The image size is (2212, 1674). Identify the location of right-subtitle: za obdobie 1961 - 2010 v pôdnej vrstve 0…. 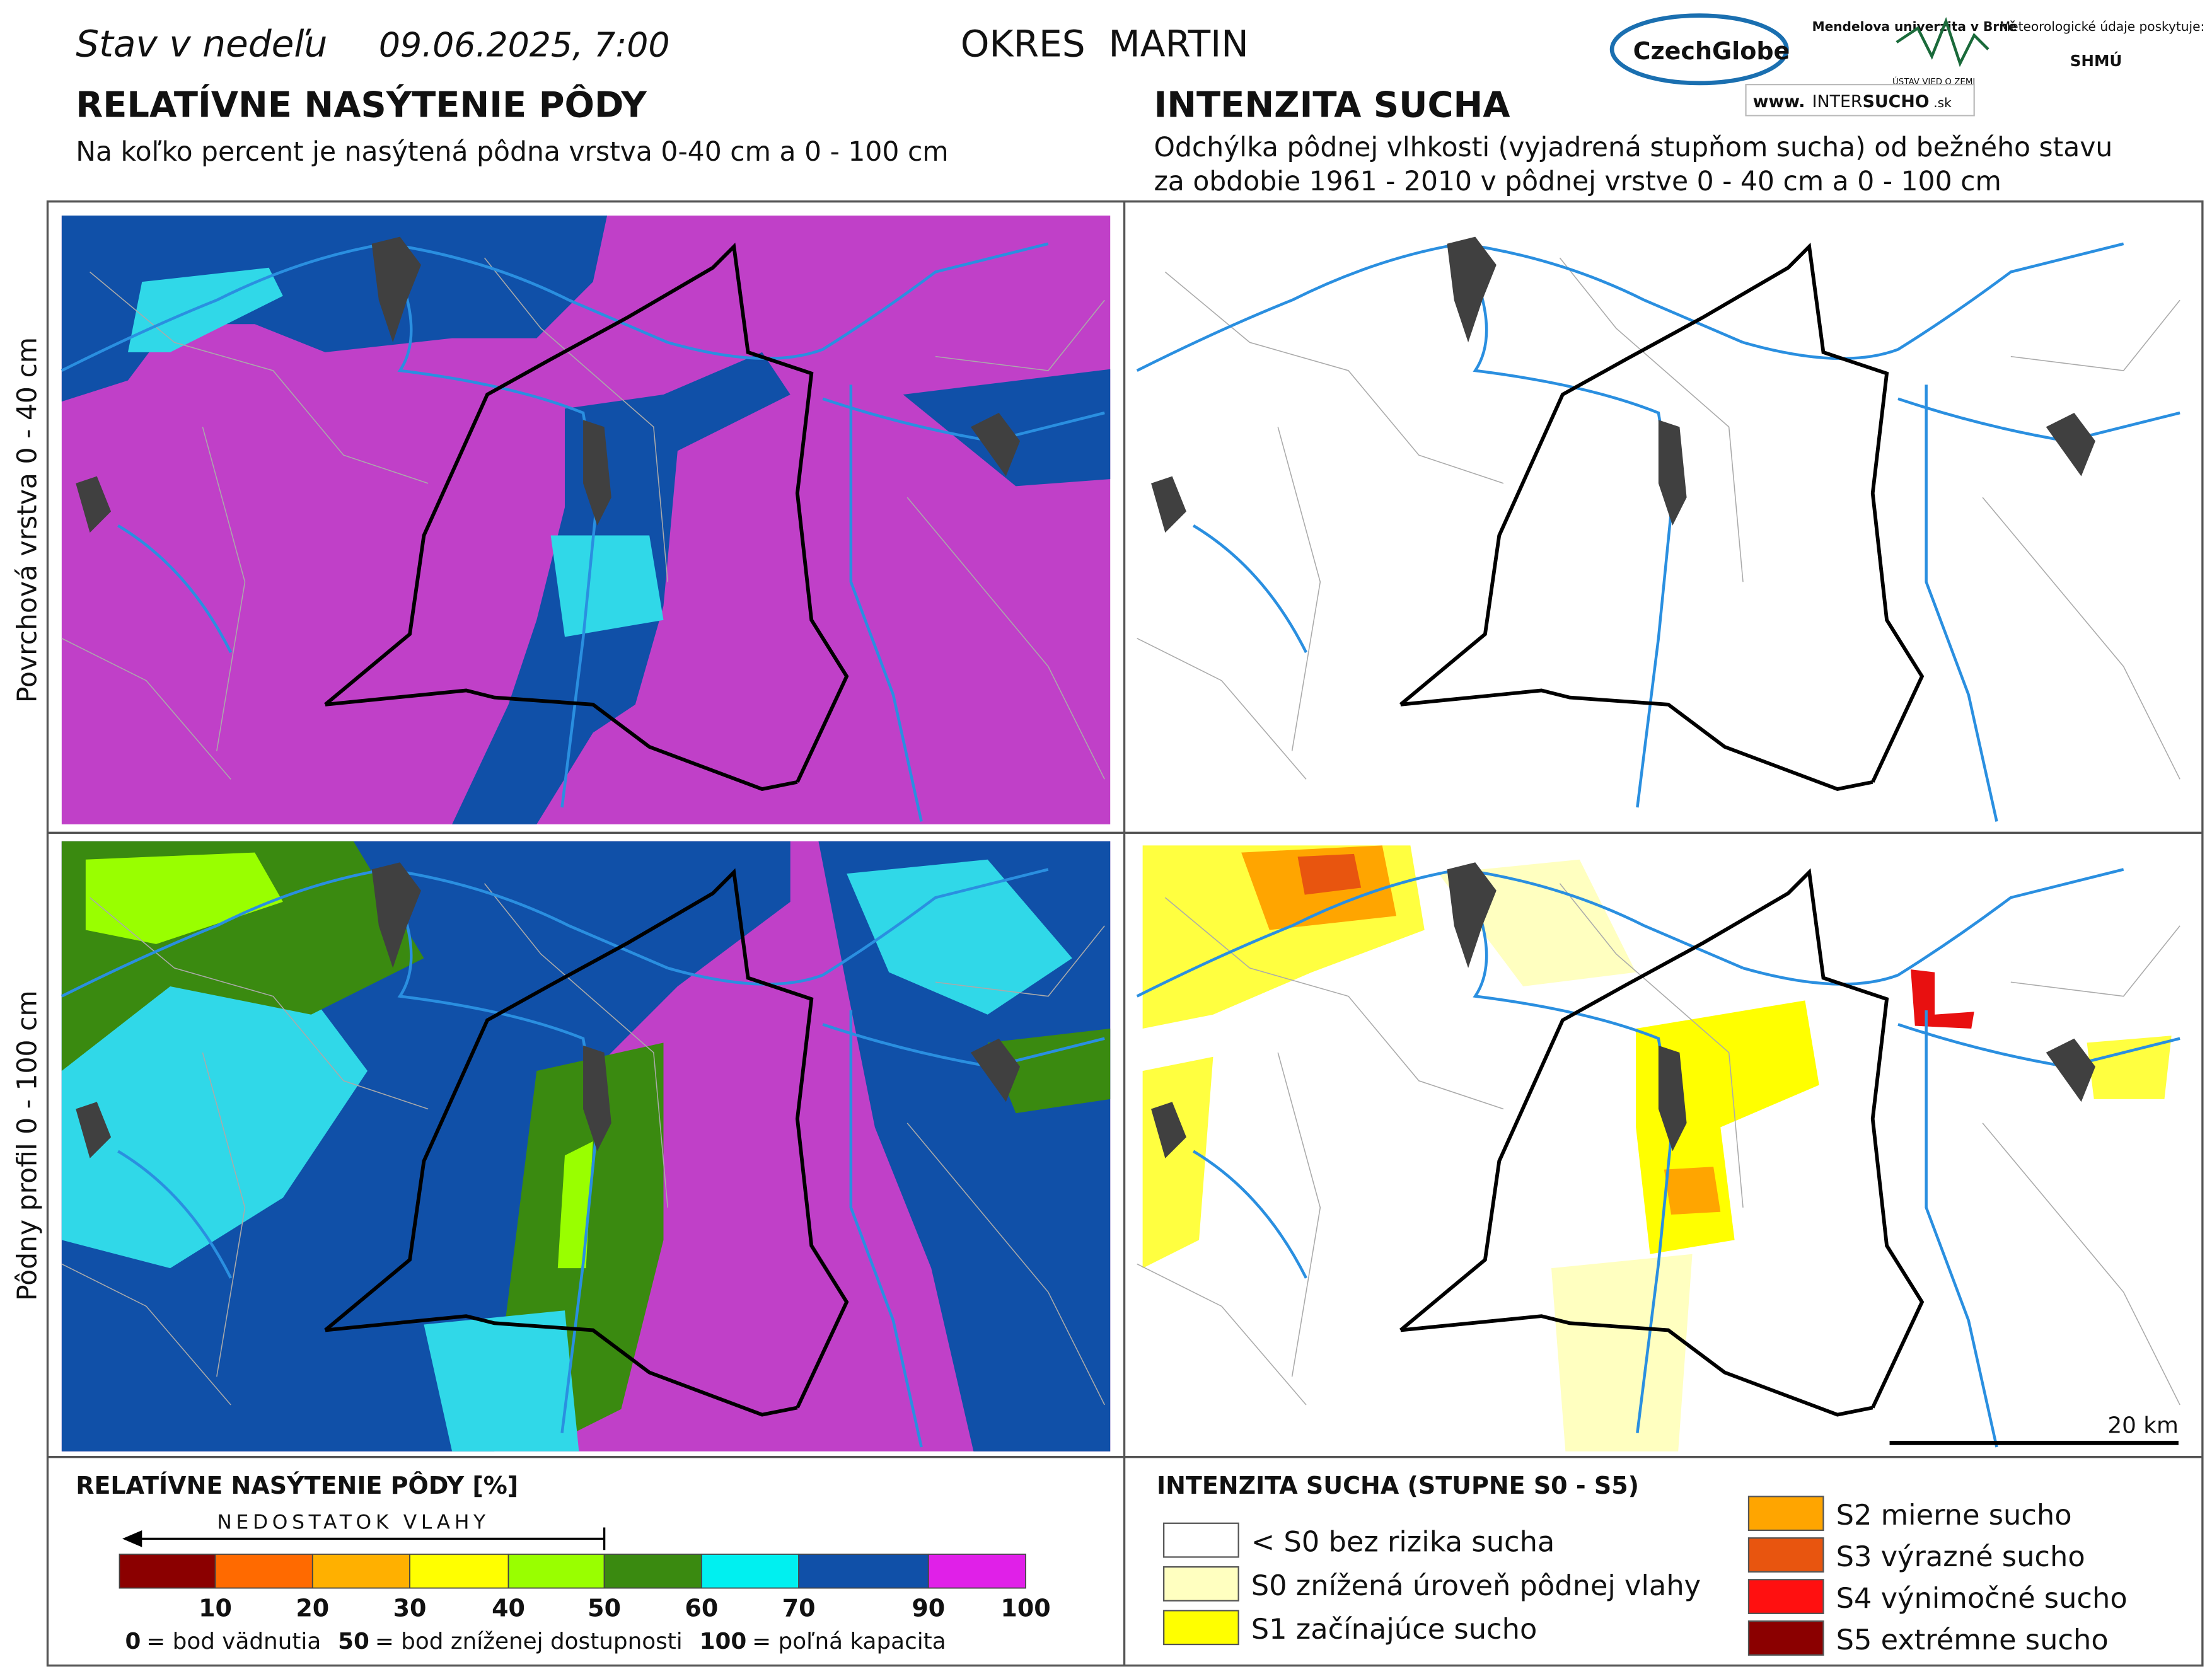
(1577, 181).